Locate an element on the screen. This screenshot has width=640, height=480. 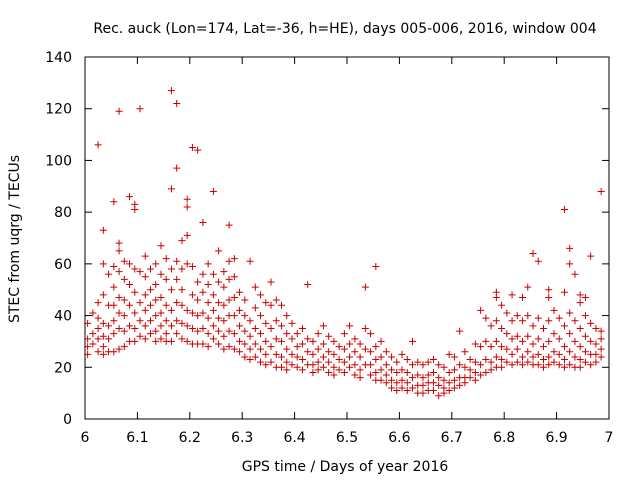
x-tick-label: 6.8 is located at coordinates (504, 438).